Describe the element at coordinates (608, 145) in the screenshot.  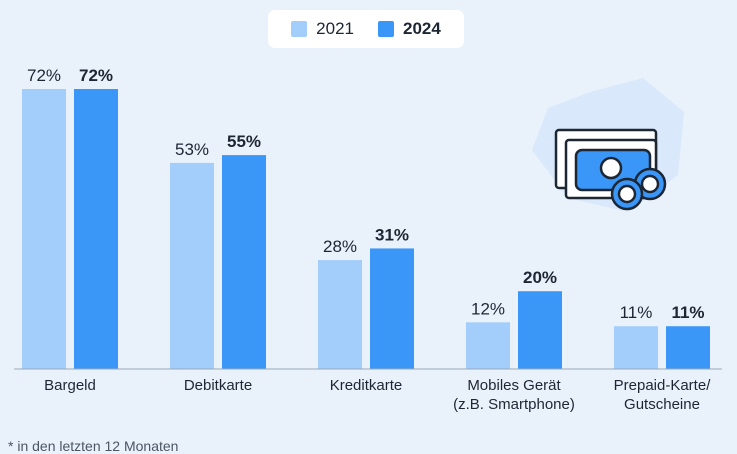
I see `cash-and-coins-icon` at that location.